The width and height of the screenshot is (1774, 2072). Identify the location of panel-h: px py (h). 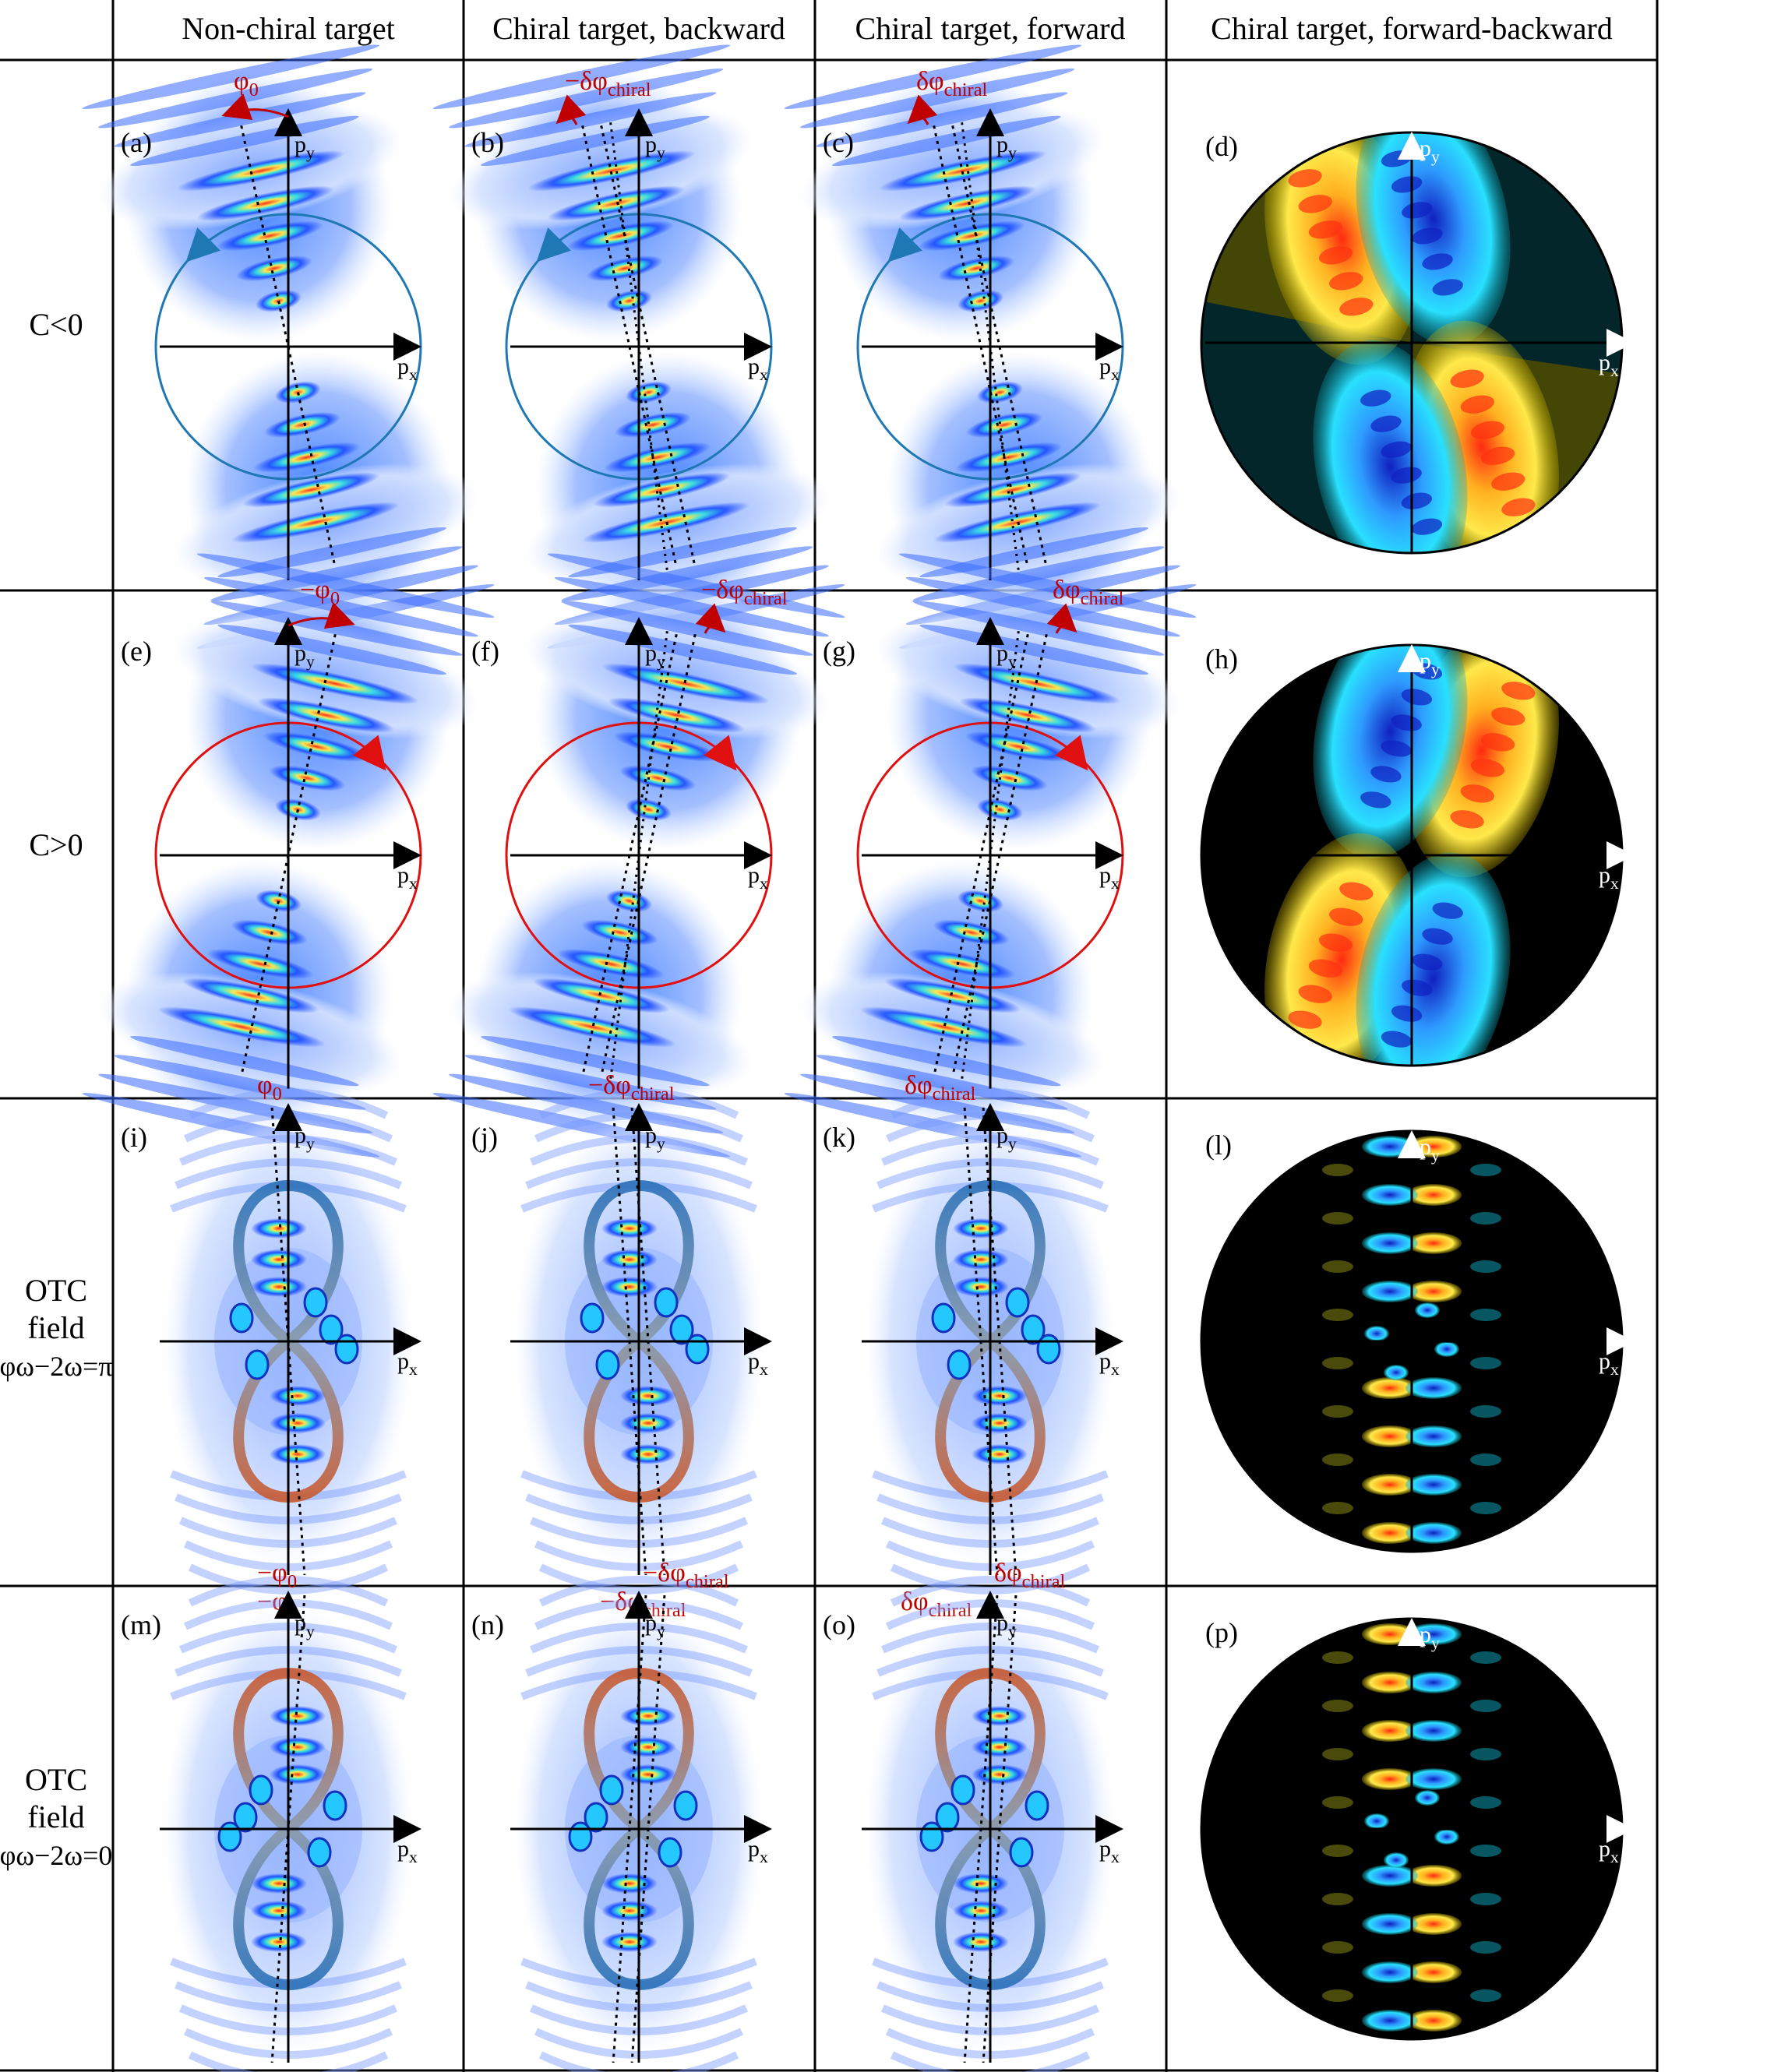
(1417, 855).